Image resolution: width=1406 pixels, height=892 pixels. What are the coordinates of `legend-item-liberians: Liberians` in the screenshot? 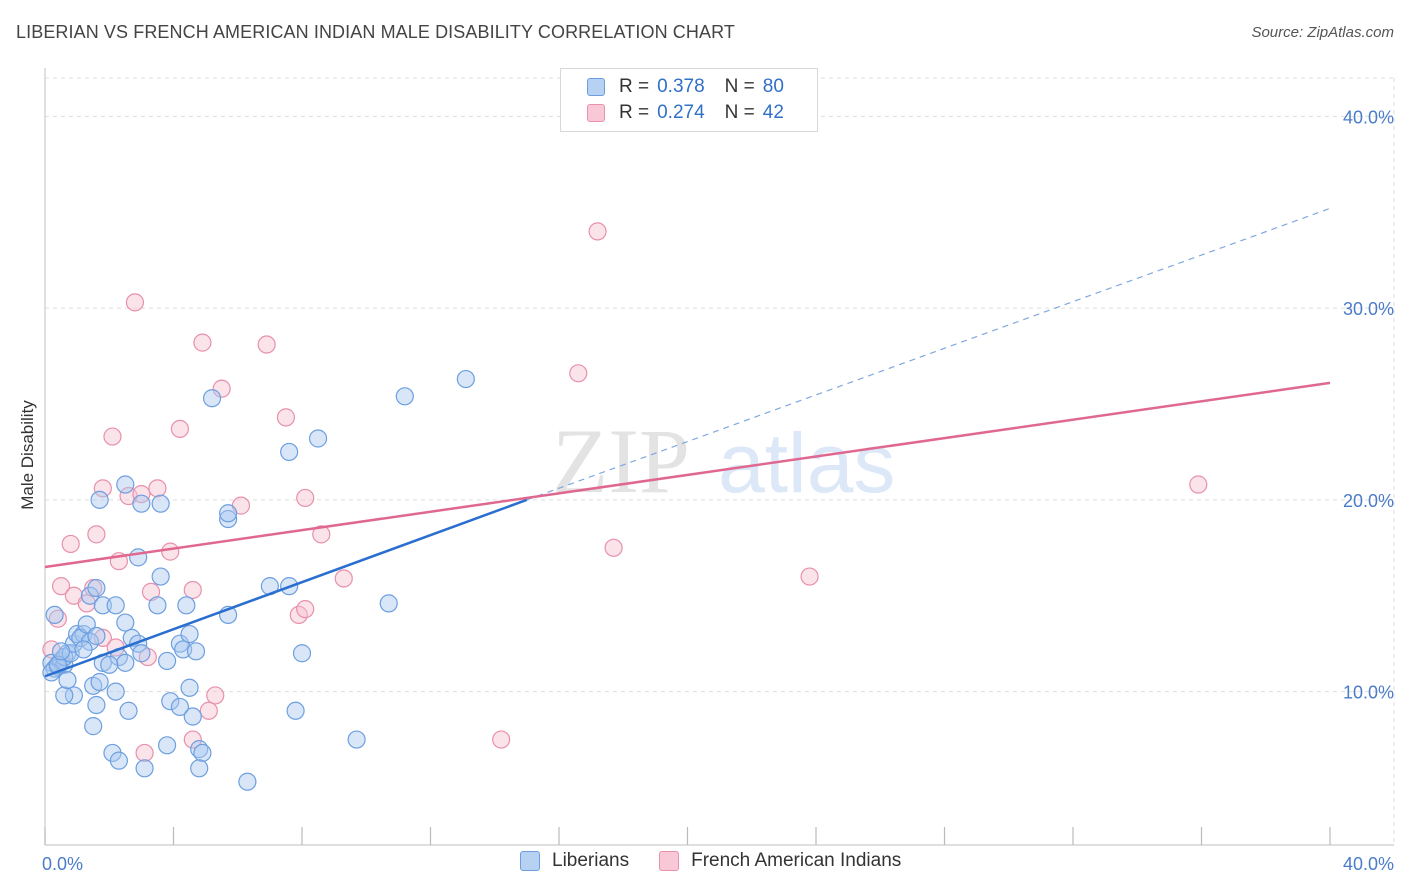 It's located at (574, 861).